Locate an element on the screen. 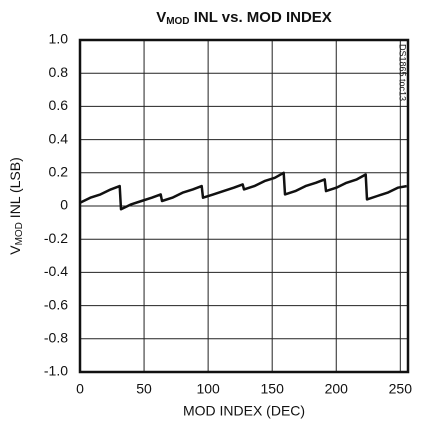  y-tick-label: -0.2 is located at coordinates (56, 238).